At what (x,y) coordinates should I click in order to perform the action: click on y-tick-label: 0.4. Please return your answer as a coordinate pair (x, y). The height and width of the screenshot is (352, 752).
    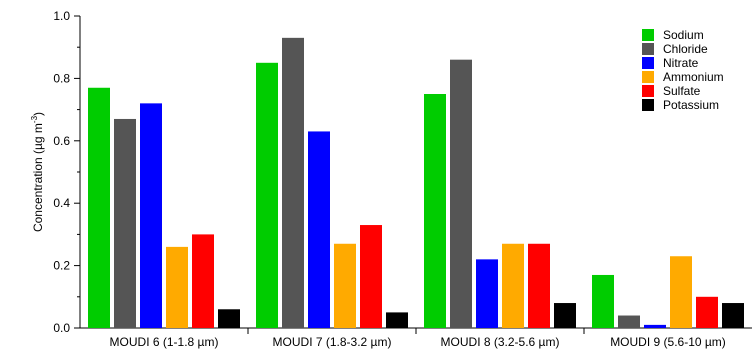
    Looking at the image, I should click on (61, 203).